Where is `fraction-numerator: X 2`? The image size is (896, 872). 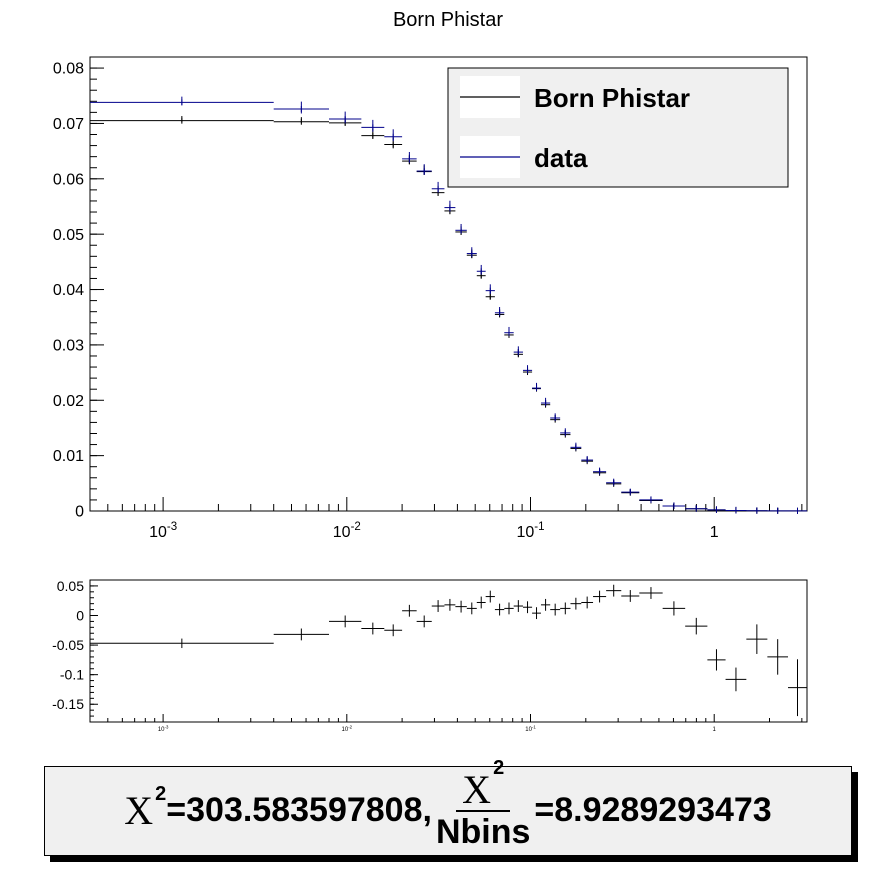
fraction-numerator: X 2 is located at coordinates (483, 785).